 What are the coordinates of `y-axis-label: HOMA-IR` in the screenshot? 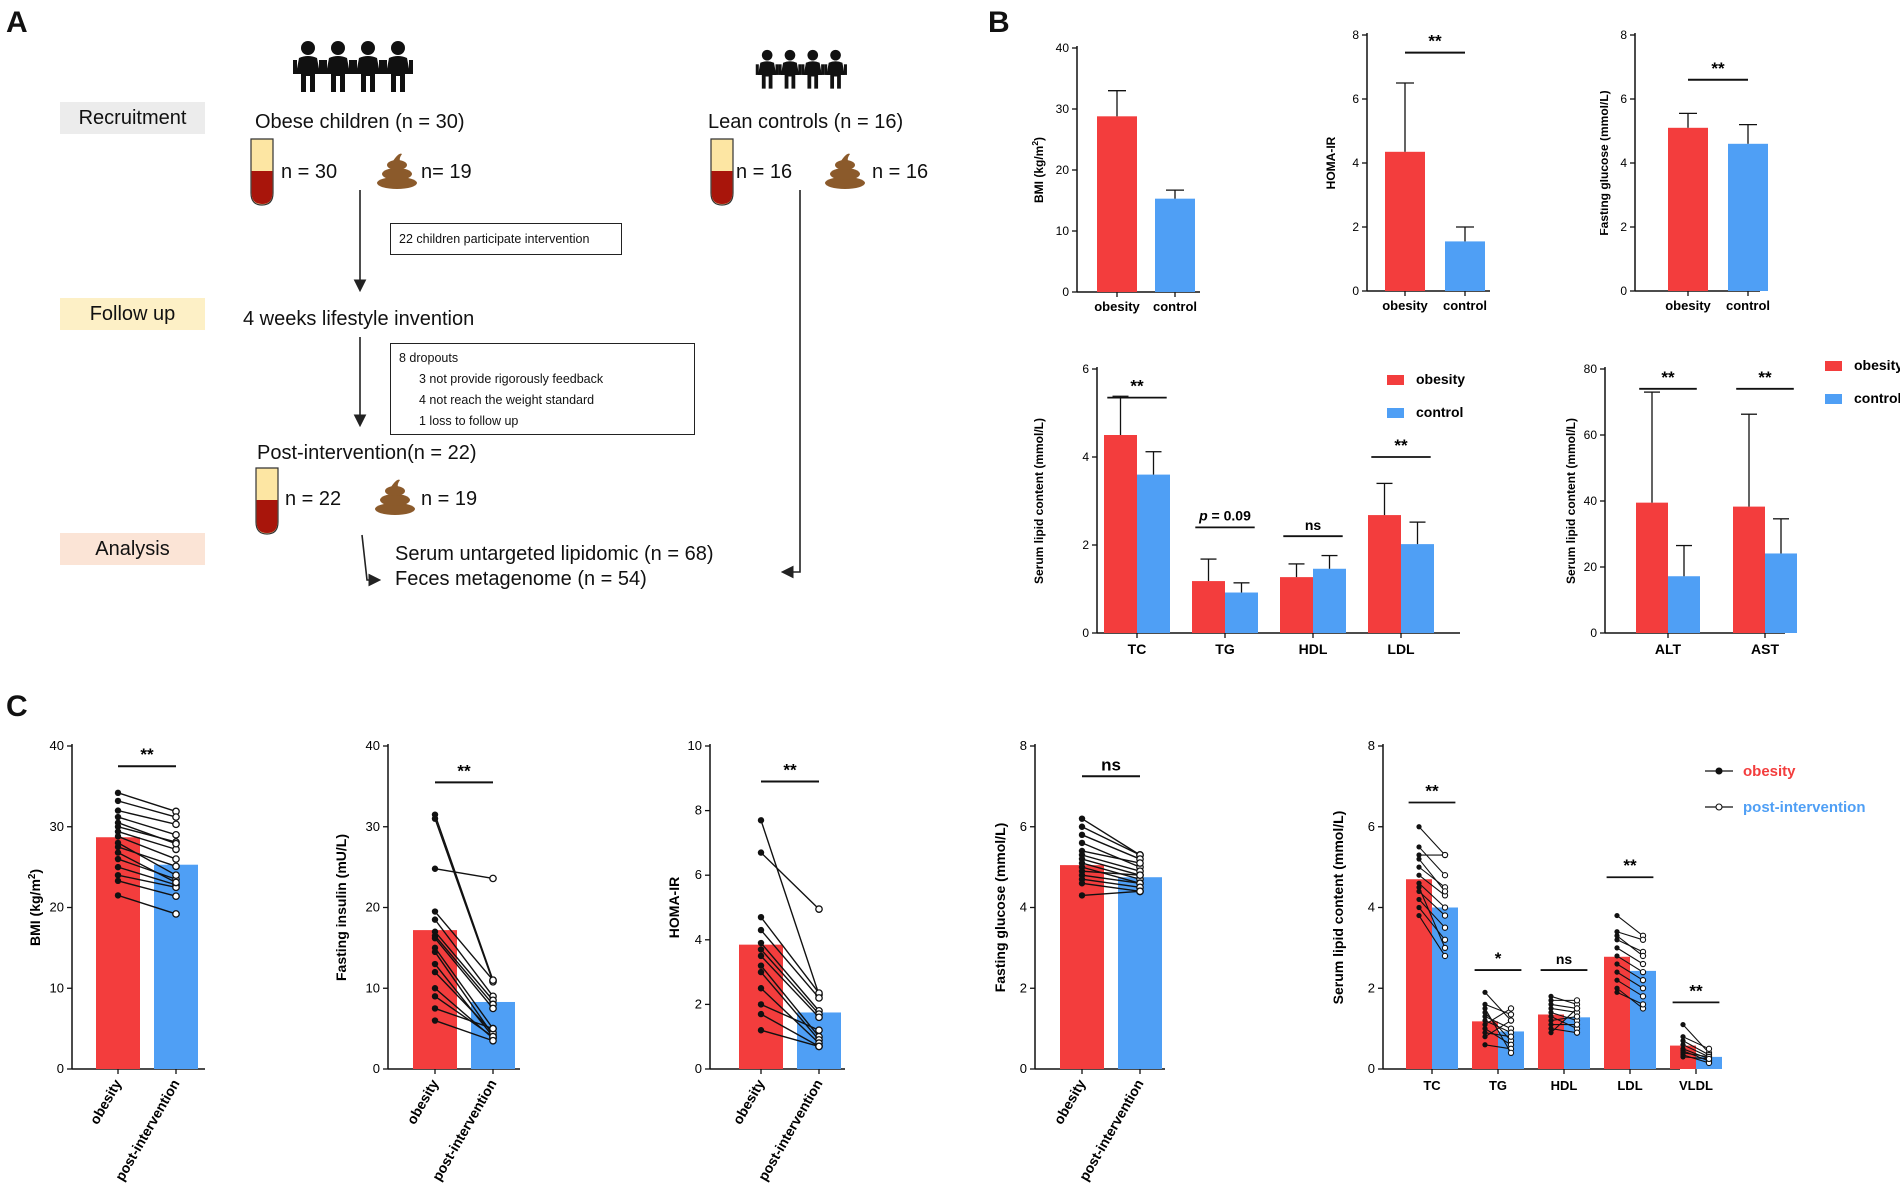 It's located at (674, 907).